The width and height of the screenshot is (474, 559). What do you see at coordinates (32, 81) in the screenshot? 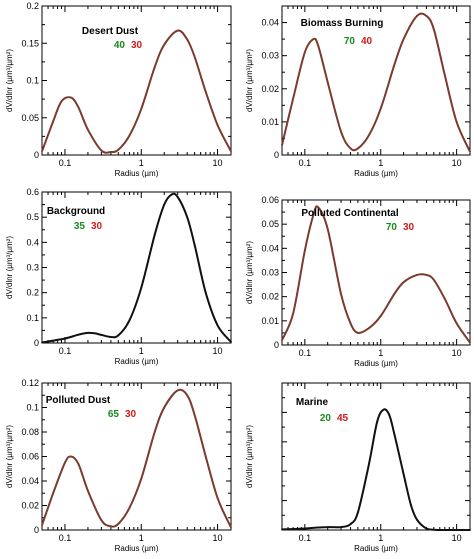
I see `y-tick-label: 0.1` at bounding box center [32, 81].